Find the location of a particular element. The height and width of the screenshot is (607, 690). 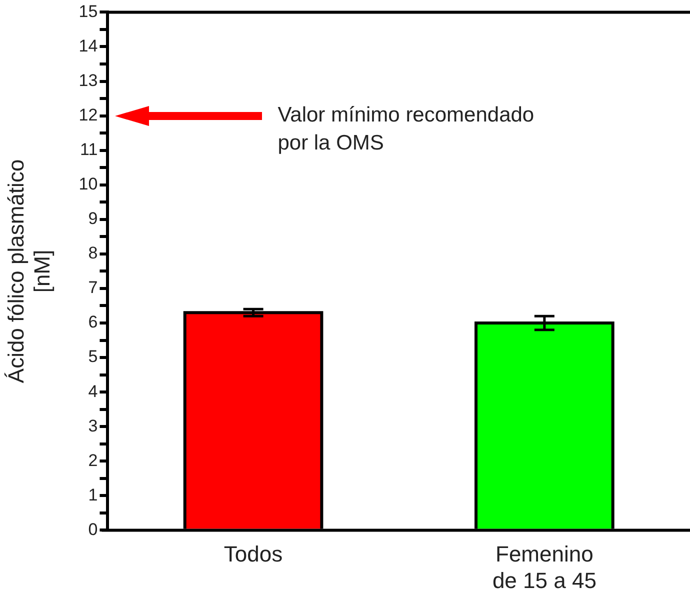

x-tick-label: Femenino de 15 a 45 is located at coordinates (544, 567).